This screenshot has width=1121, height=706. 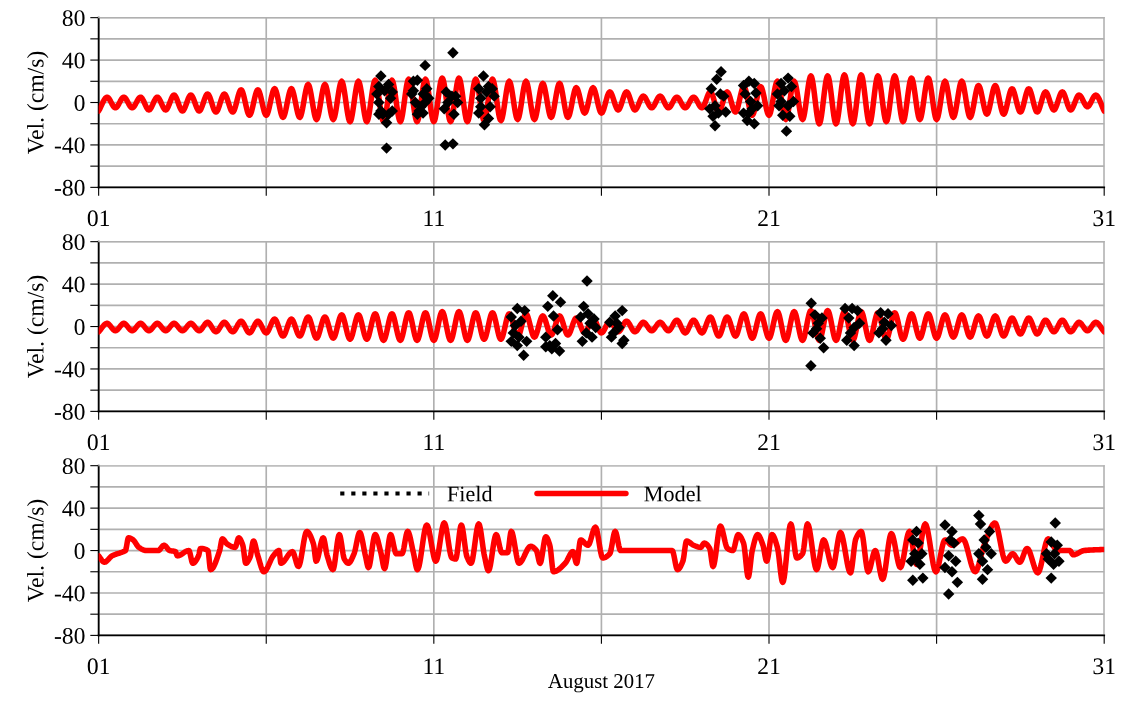 What do you see at coordinates (470, 493) in the screenshot?
I see `legend-label: Field` at bounding box center [470, 493].